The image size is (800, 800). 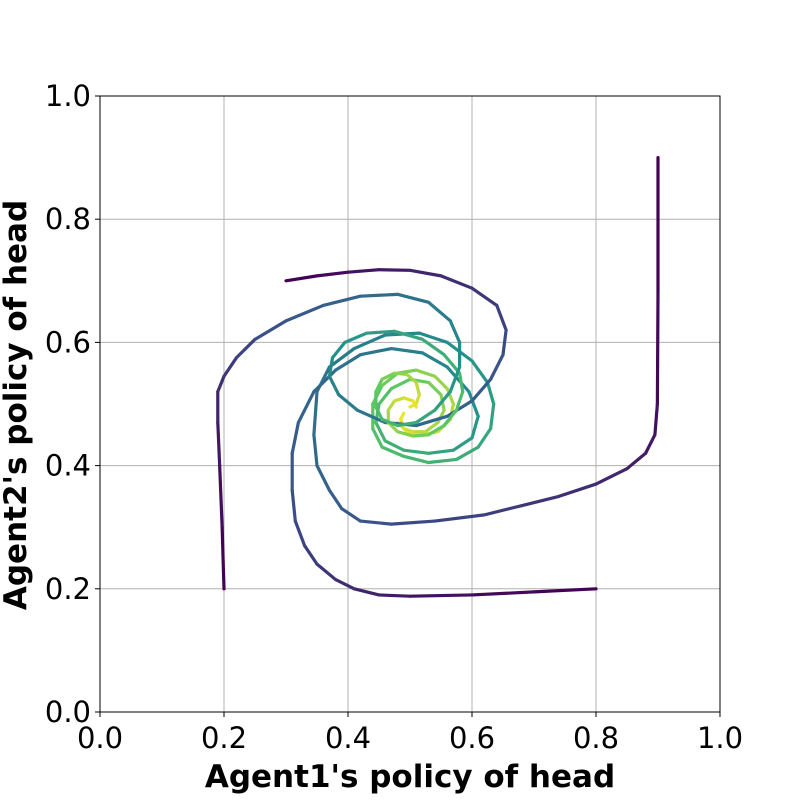 What do you see at coordinates (68, 466) in the screenshot?
I see `y-tick-label: 0.4` at bounding box center [68, 466].